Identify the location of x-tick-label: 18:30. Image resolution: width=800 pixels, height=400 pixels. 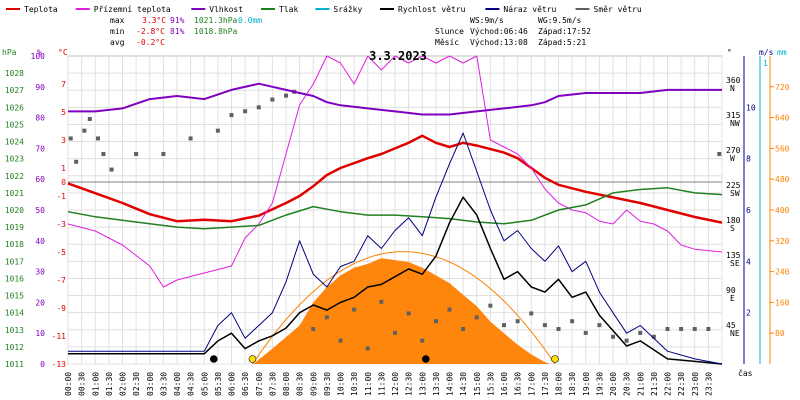
(572, 384).